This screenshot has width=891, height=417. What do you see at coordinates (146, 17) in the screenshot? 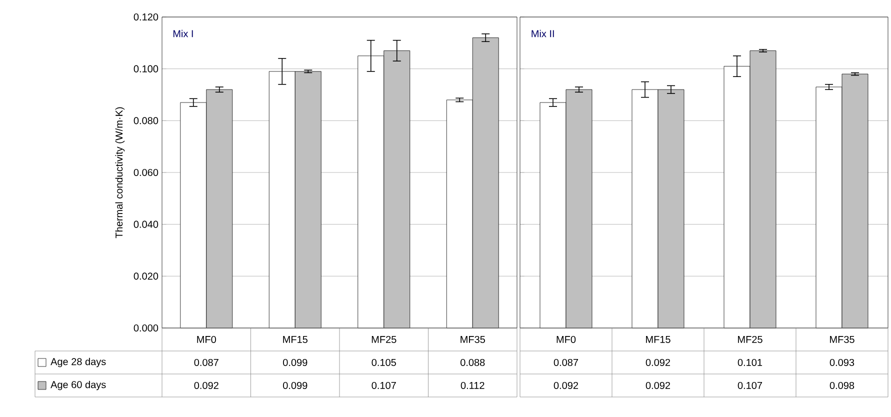
I see `y-tick-label: 0.120` at bounding box center [146, 17].